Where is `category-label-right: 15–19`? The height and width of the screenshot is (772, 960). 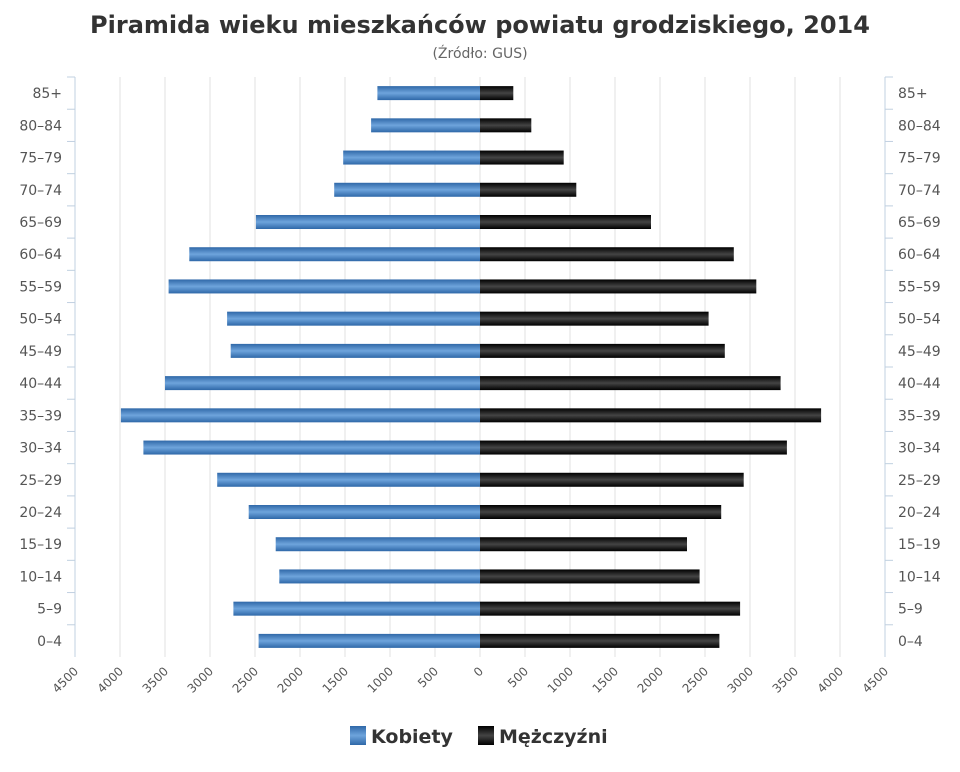 category-label-right: 15–19 is located at coordinates (919, 545).